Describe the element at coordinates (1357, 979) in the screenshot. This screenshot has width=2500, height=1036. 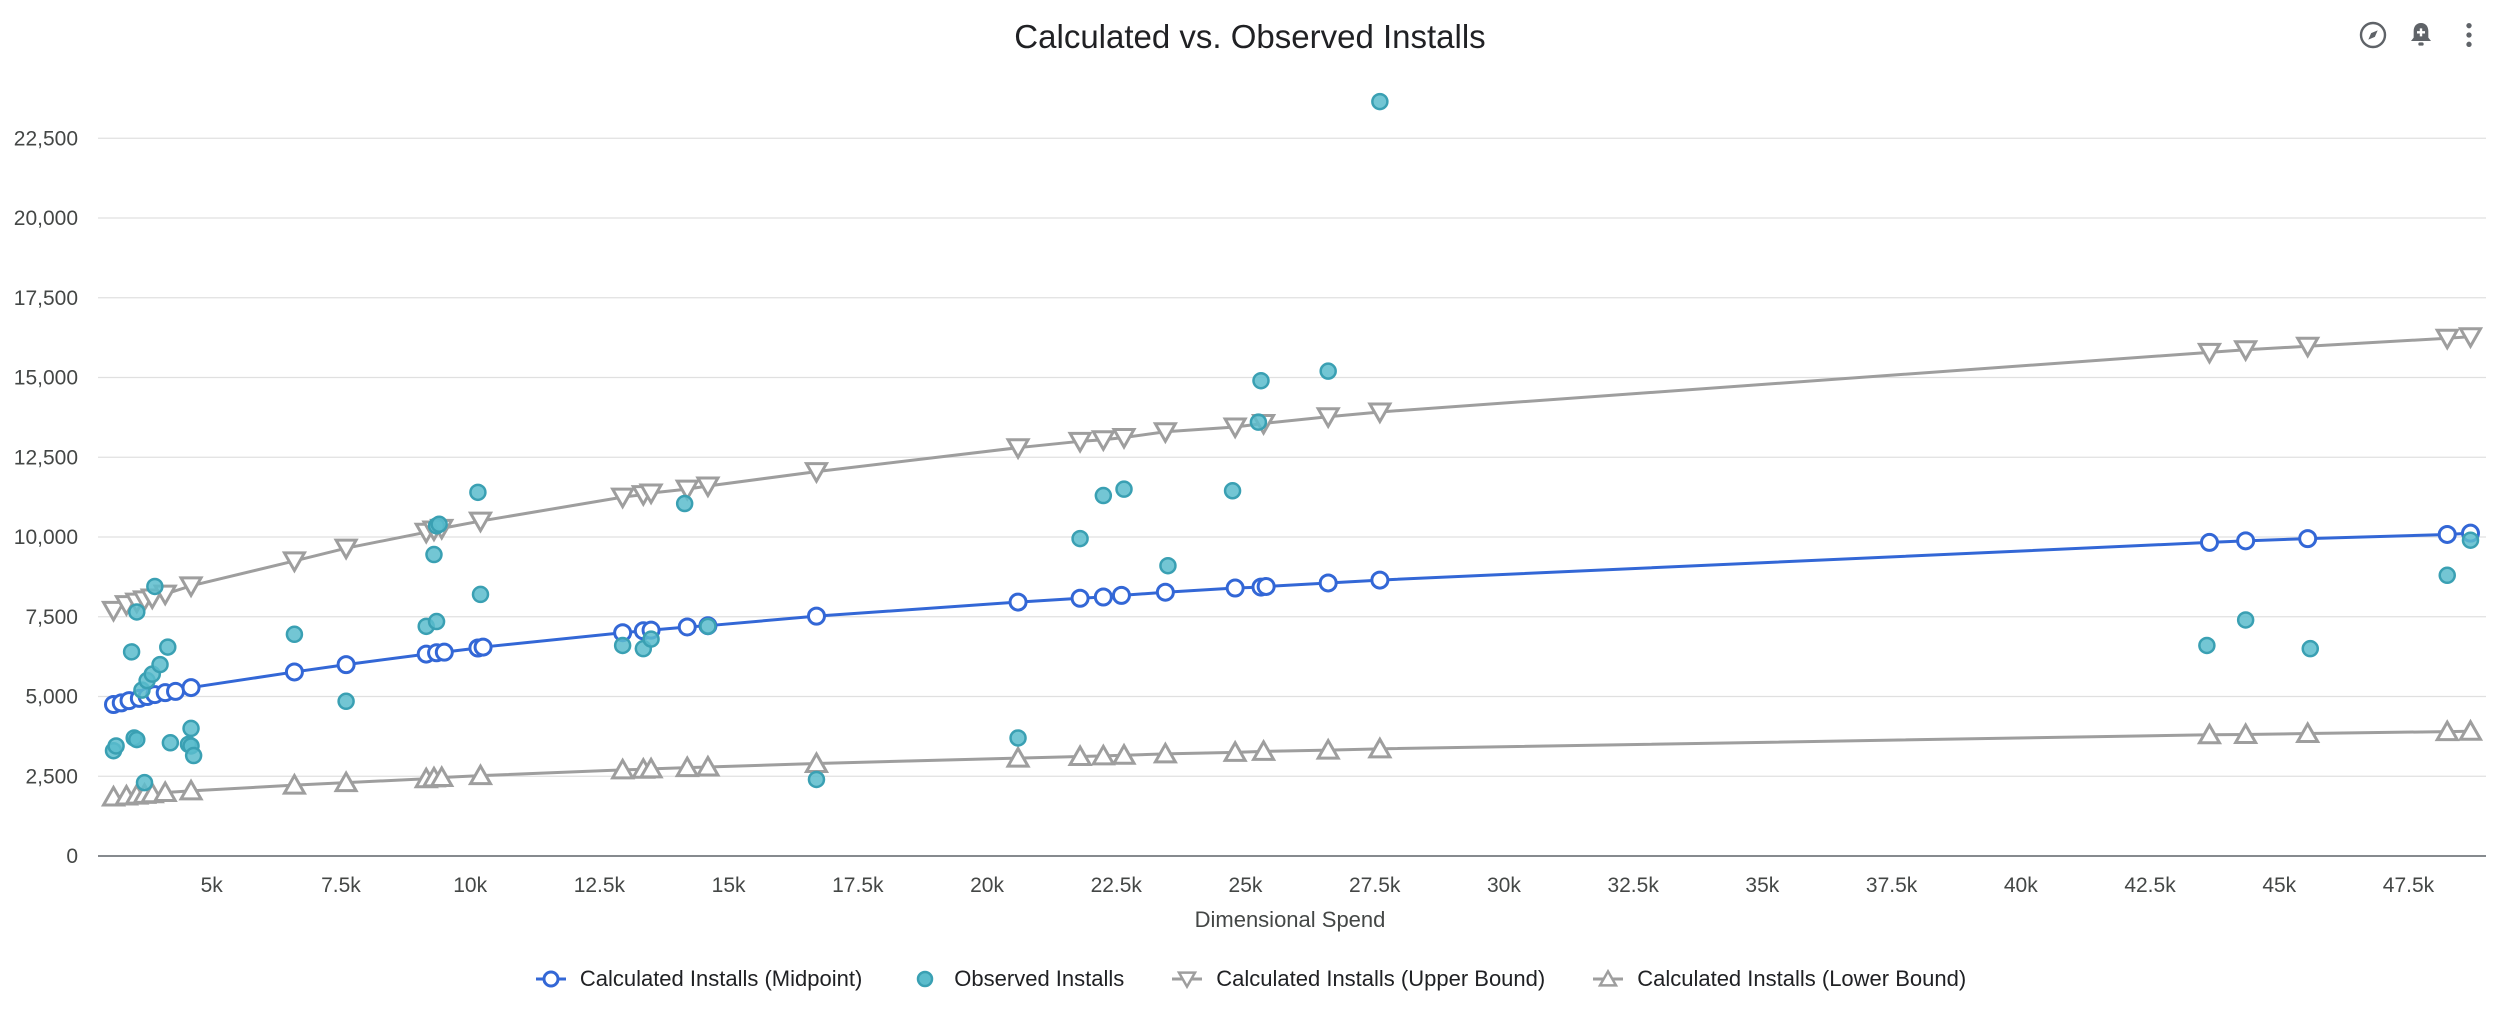
I see `legend-item: Calculated Installs (Upper Bound)` at that location.